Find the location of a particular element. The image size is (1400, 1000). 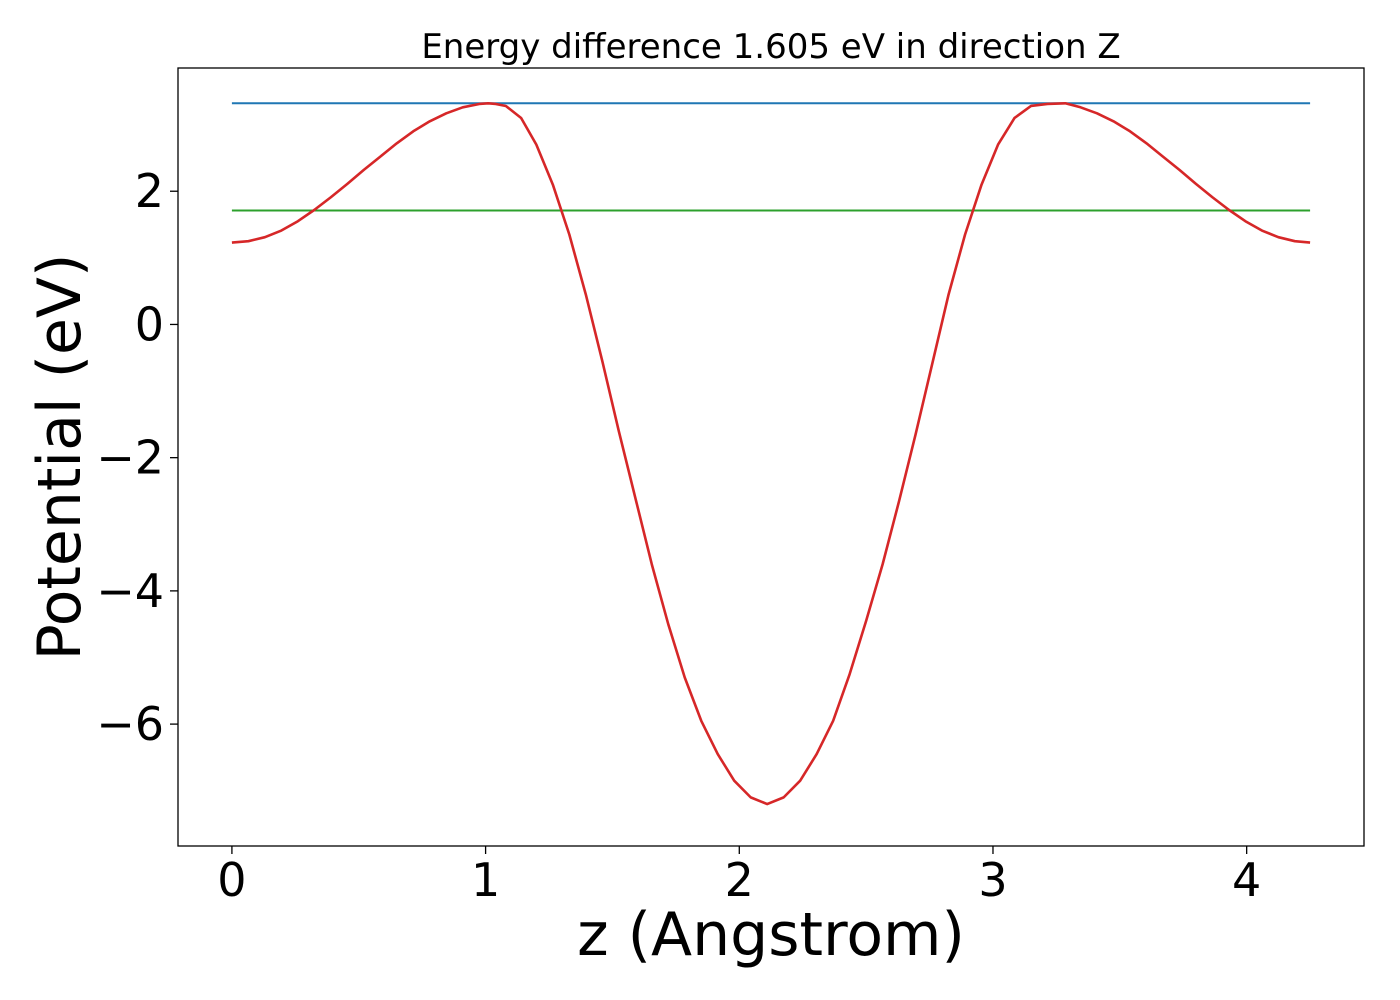

x-tick-label: 4 is located at coordinates (1246, 880).